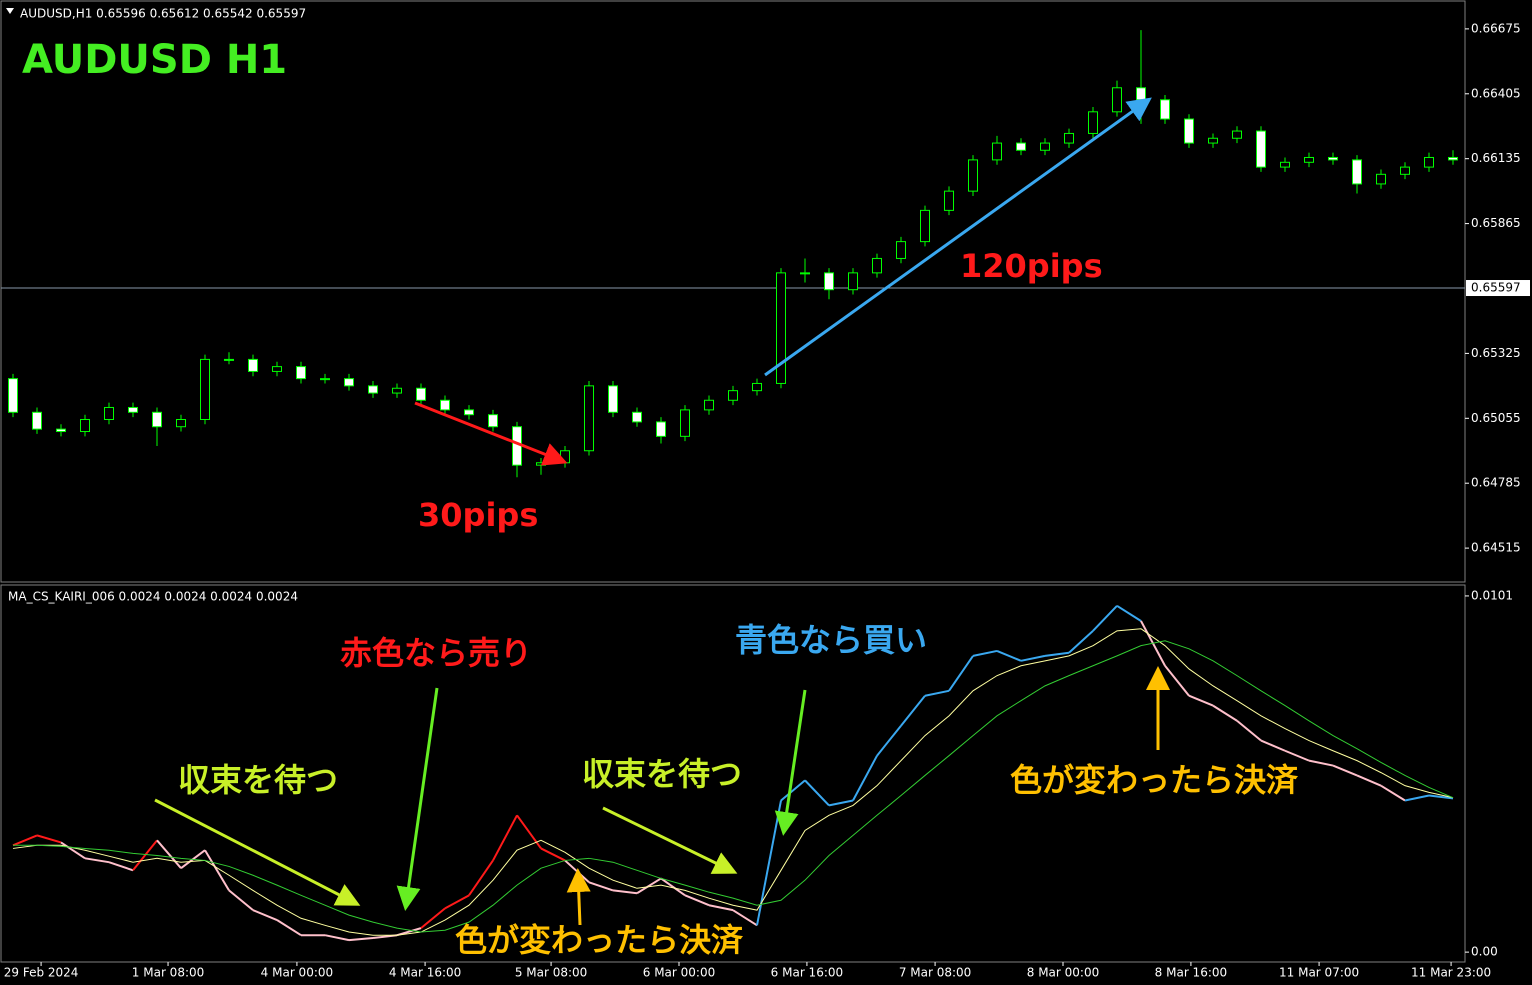 This screenshot has height=985, width=1532. I want to click on collapse-icon, so click(10, 11).